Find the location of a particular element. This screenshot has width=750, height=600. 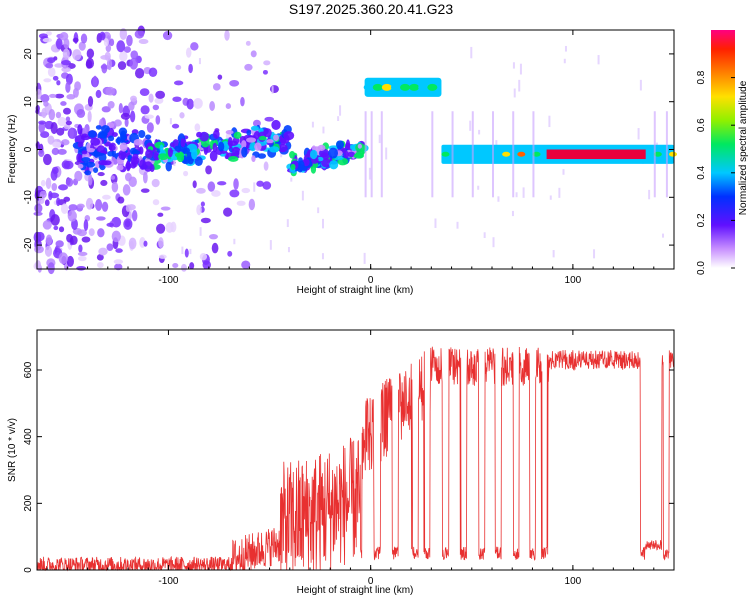

colorbar-ticks: 0.0 0.2 0.4 0.6 0.8 is located at coordinates (715, 172).